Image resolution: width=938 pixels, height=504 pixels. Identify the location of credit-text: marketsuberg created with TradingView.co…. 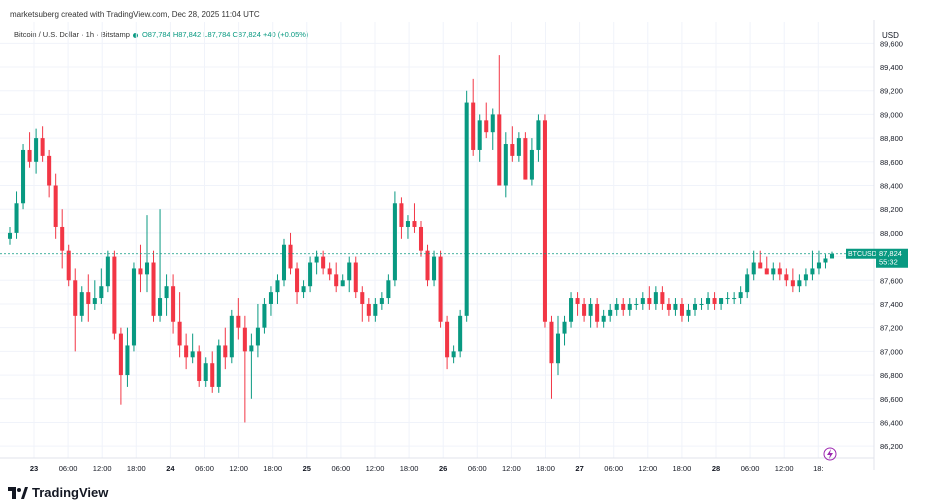
(135, 14).